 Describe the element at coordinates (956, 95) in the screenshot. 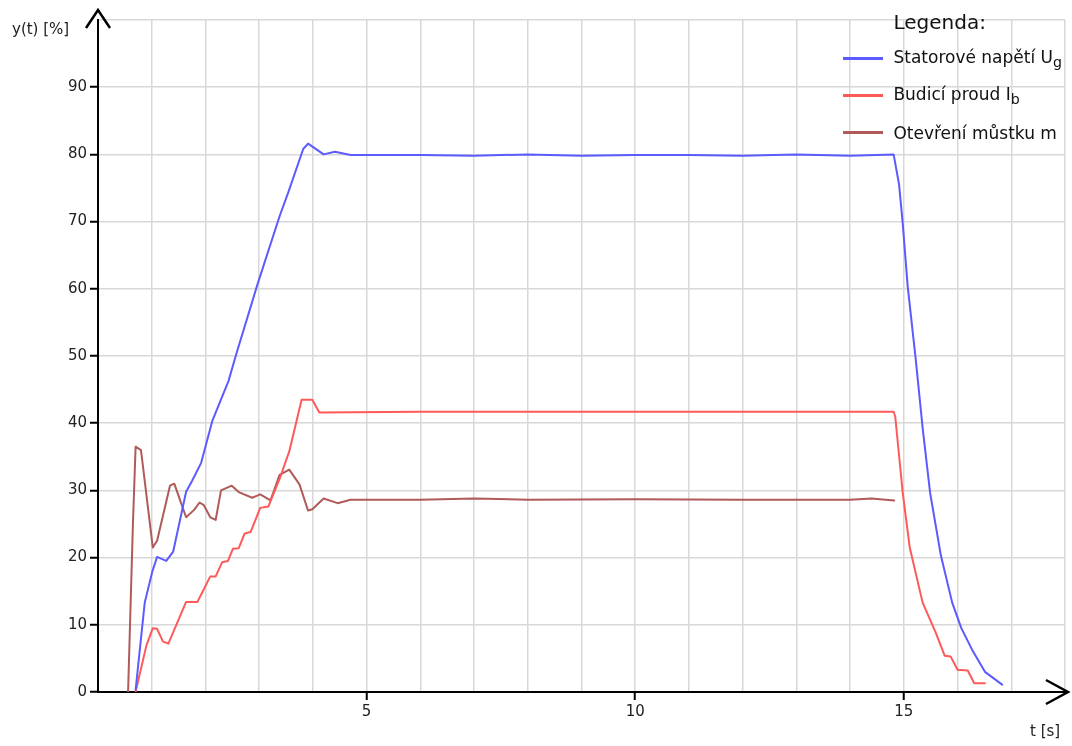

I see `legend-label: Budicí proud I$_{b}$` at that location.